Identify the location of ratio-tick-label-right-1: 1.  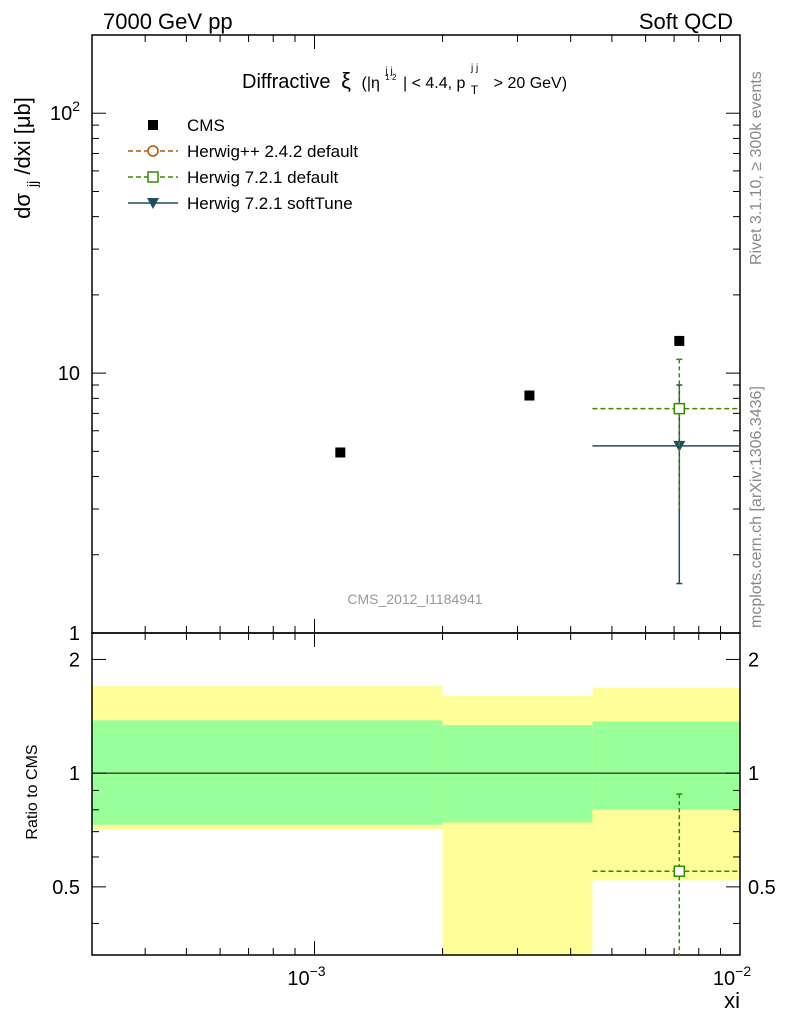
(753, 774).